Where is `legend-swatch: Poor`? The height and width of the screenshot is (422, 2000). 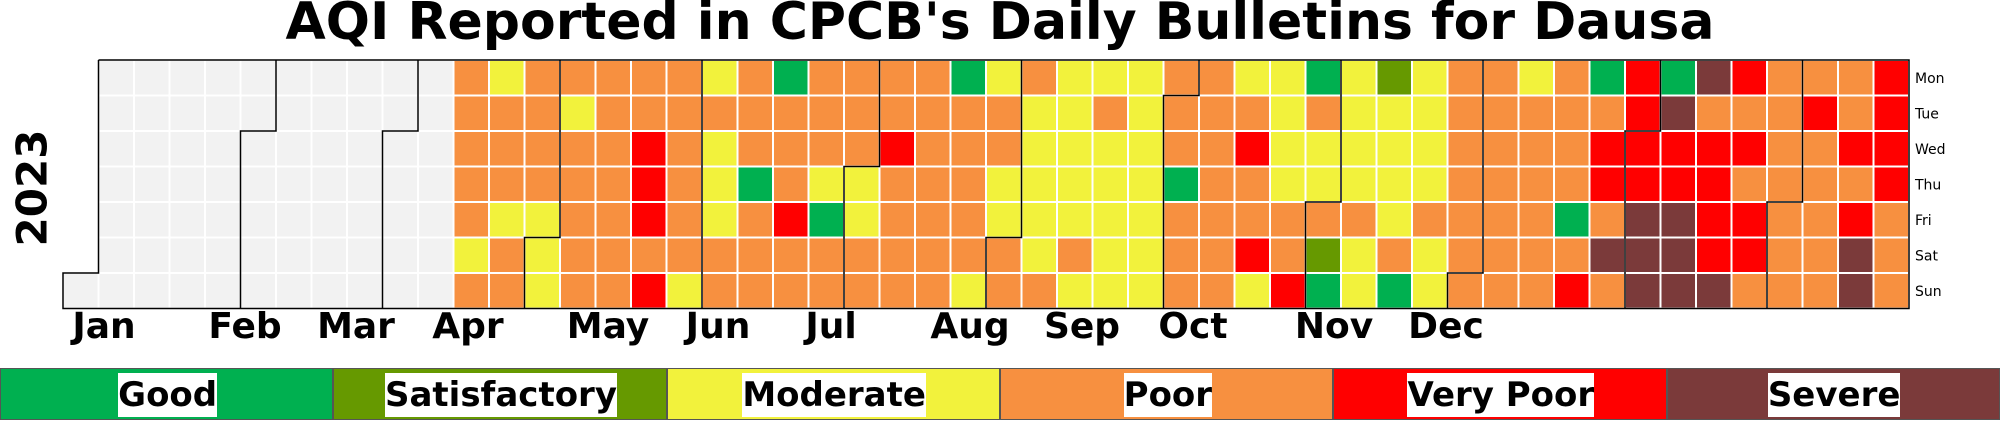 legend-swatch: Poor is located at coordinates (1167, 394).